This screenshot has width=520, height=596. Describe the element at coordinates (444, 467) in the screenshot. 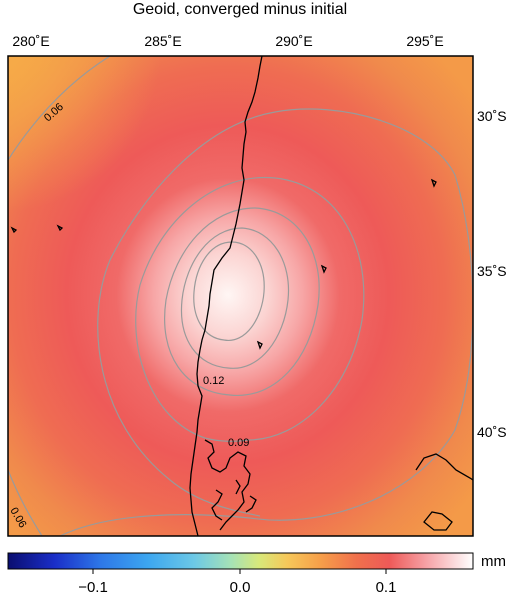

I see `coastline-patagonia-east` at that location.